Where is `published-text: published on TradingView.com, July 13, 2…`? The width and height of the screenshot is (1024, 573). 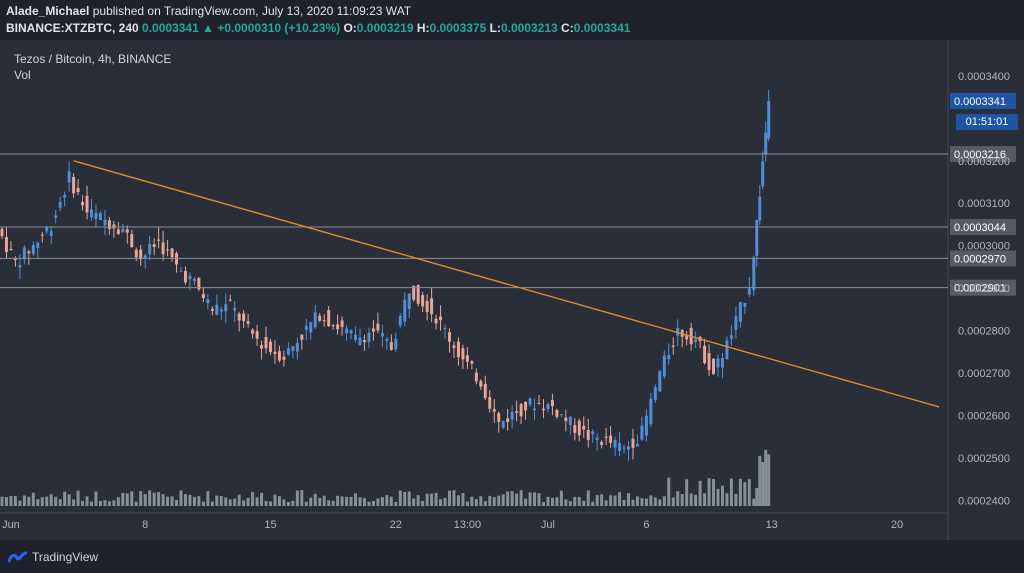
published-text: published on TradingView.com, July 13, 2… is located at coordinates (252, 11).